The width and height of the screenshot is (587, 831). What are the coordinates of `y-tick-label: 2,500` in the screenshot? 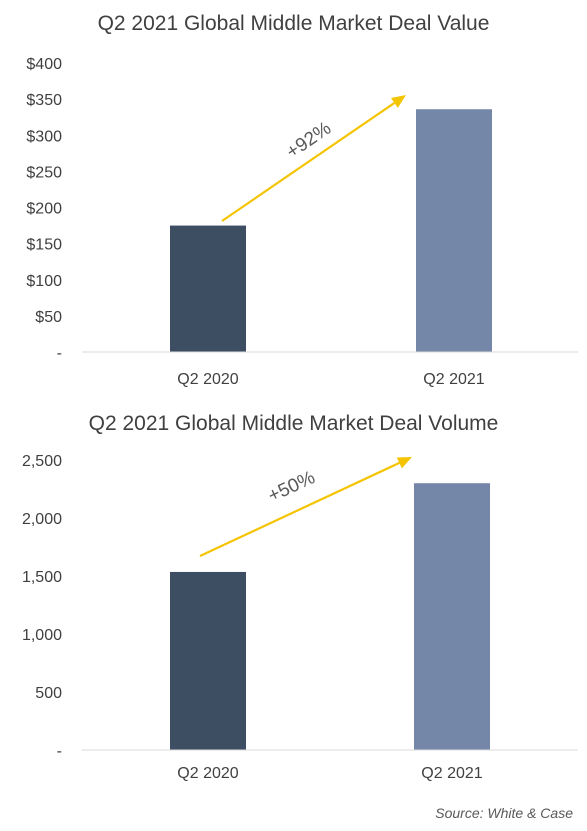 It's located at (42, 461).